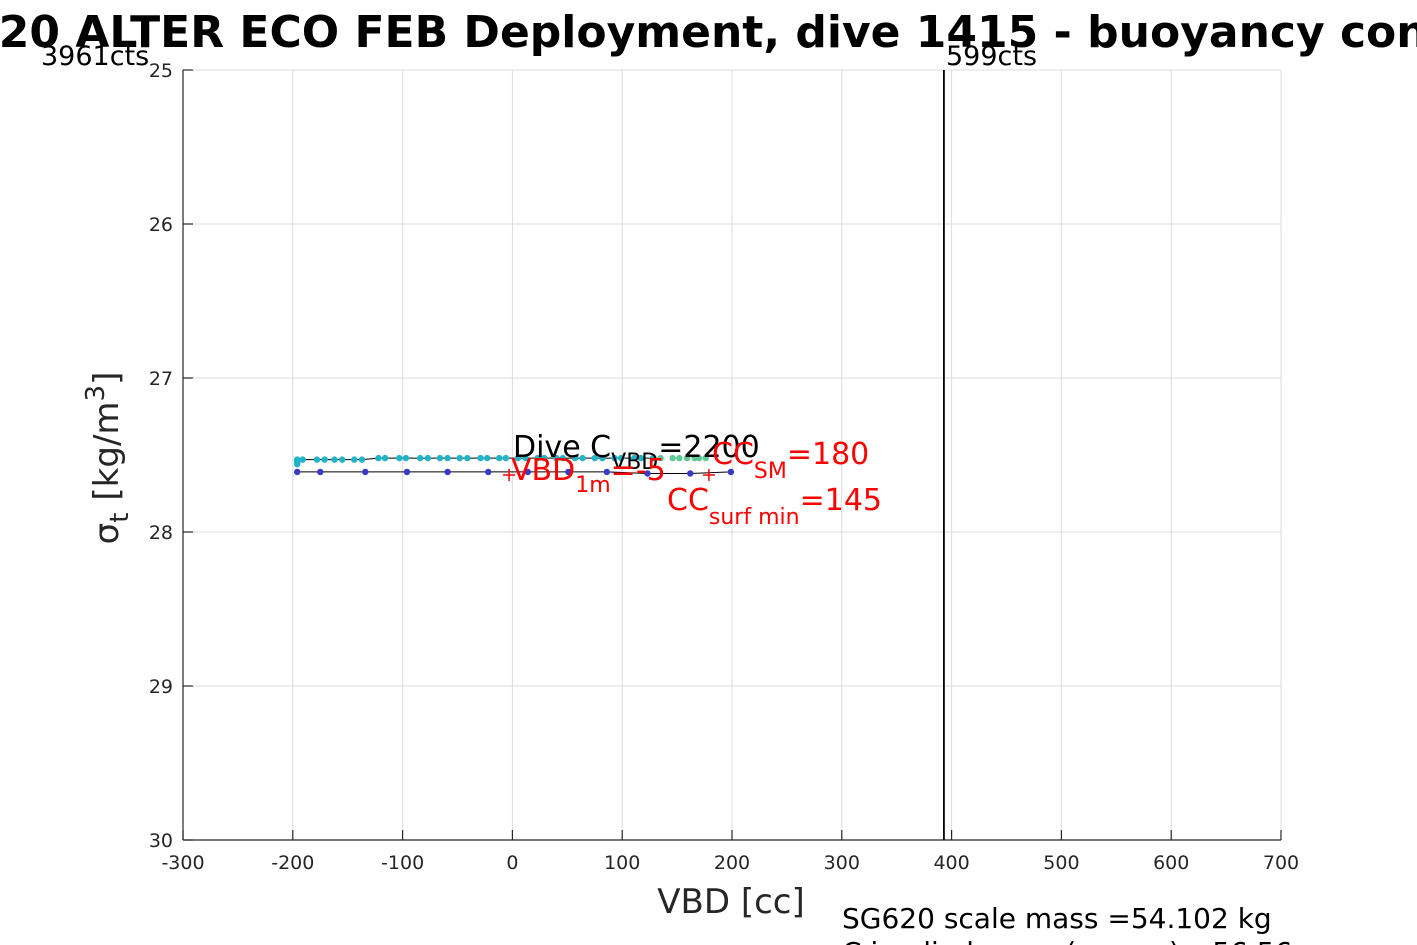  Describe the element at coordinates (622, 863) in the screenshot. I see `x-tick-label: 100` at that location.